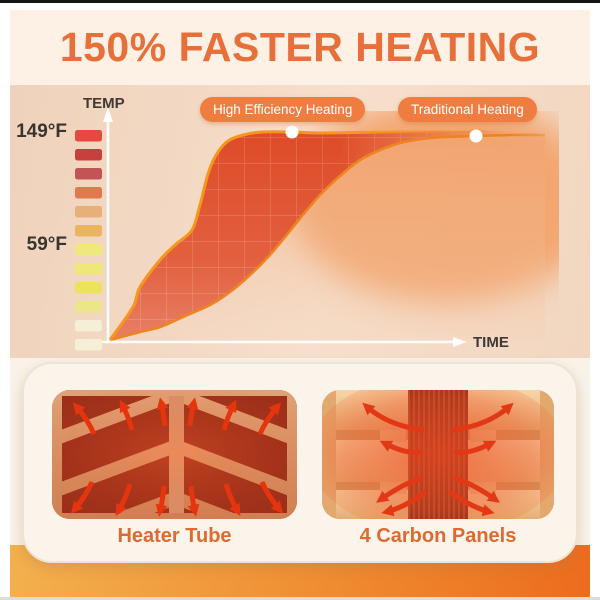 This screenshot has width=600, height=600. Describe the element at coordinates (174, 454) in the screenshot. I see `heater-tube-image` at that location.